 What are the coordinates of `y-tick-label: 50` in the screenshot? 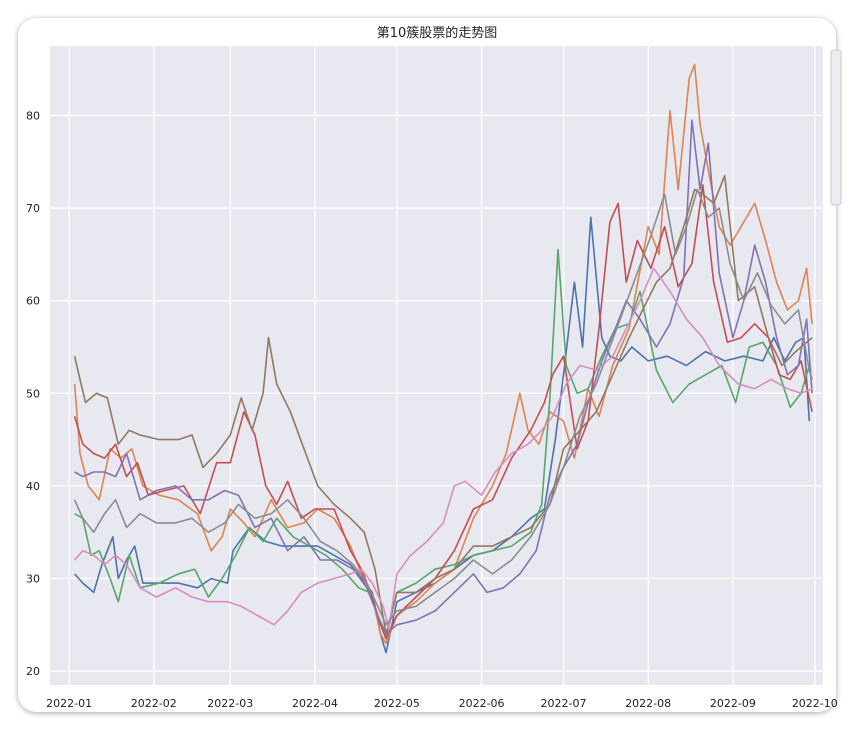 It's located at (33, 393).